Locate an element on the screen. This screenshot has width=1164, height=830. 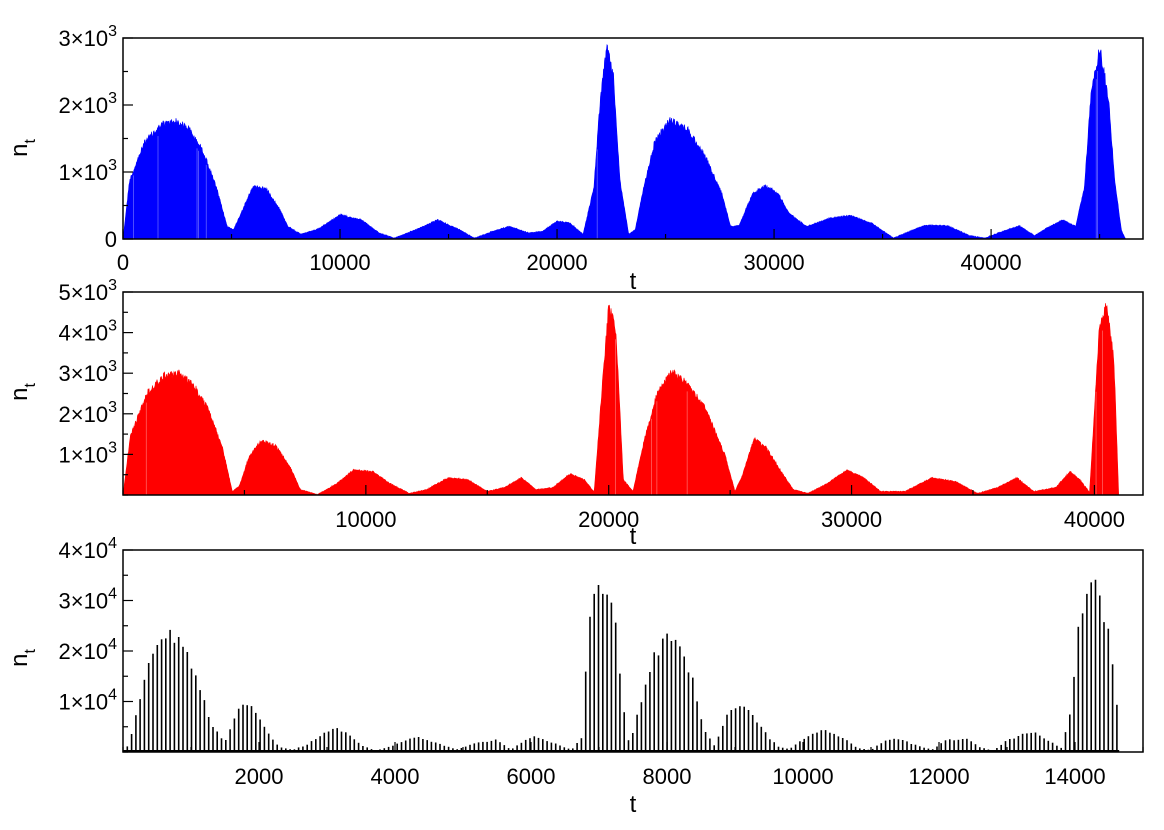
x-tick-label: 2000 is located at coordinates (259, 776).